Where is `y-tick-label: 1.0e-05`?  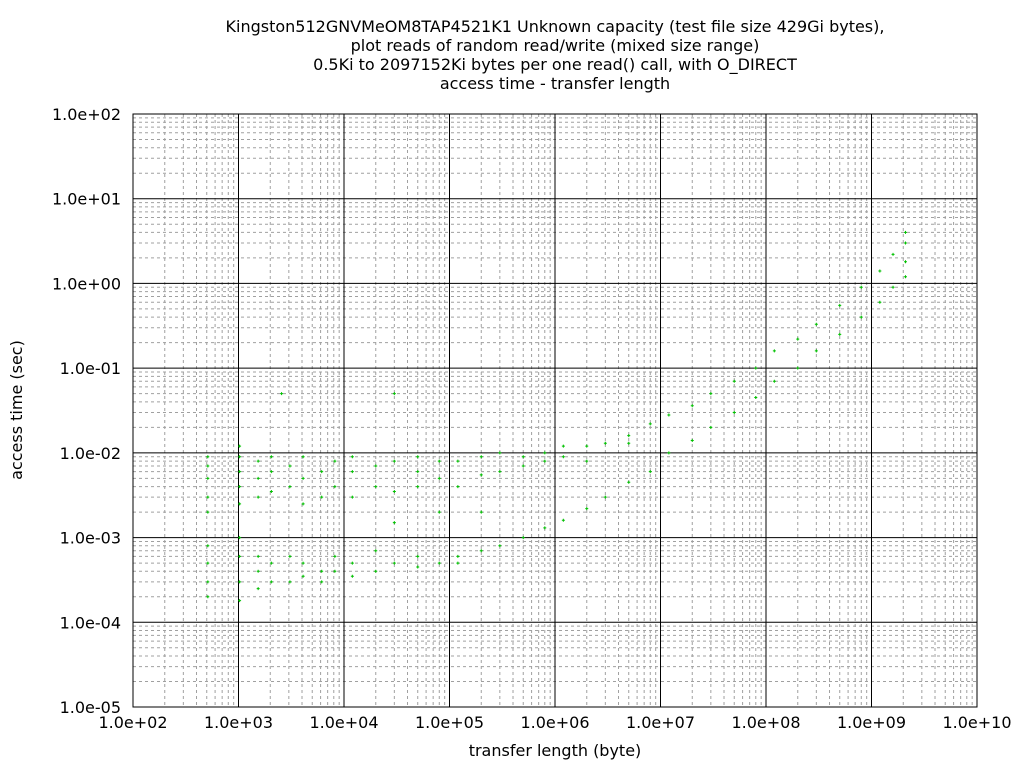 y-tick-label: 1.0e-05 is located at coordinates (90, 707).